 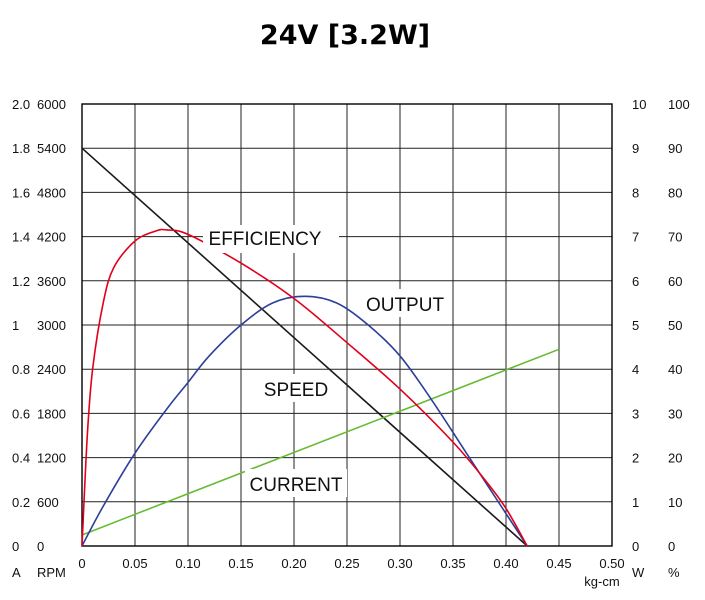 What do you see at coordinates (675, 369) in the screenshot?
I see `right-axis-tick-label: 40` at bounding box center [675, 369].